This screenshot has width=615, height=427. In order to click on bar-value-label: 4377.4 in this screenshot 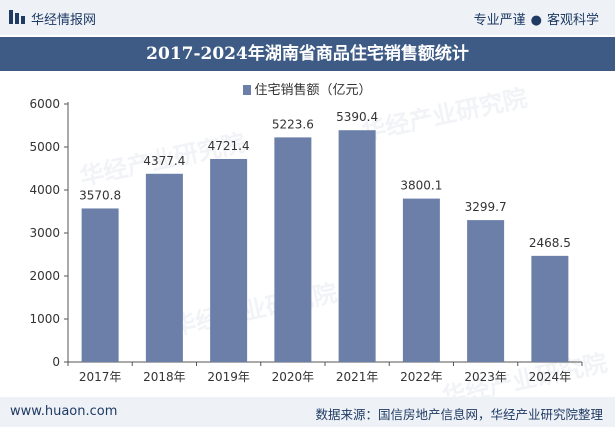, I will do `click(164, 161)`.